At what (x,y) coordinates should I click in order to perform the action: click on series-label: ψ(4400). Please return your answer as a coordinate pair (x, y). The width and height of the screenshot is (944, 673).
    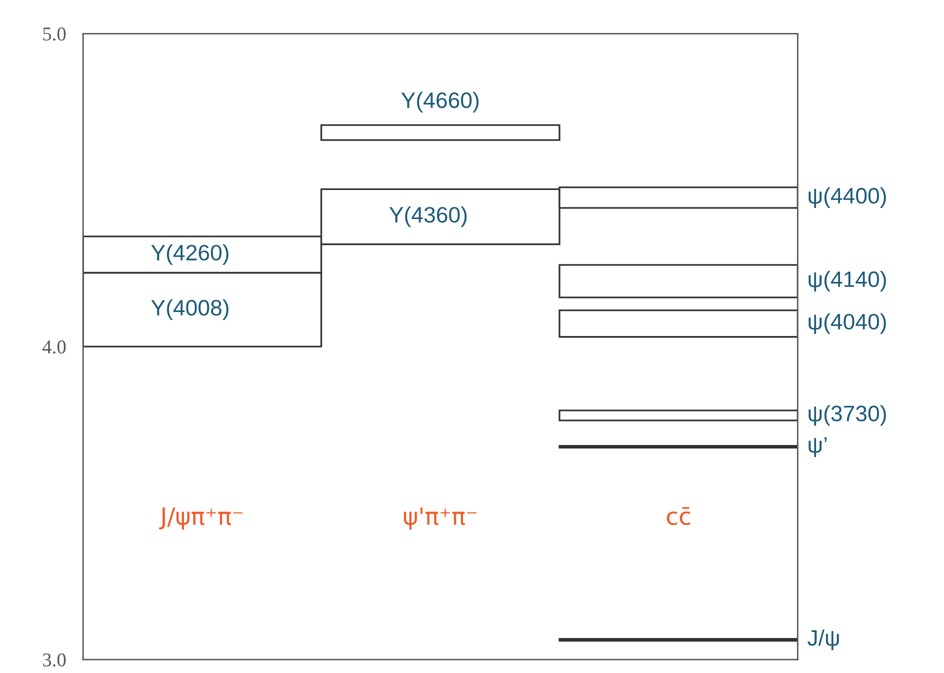
    Looking at the image, I should click on (847, 197).